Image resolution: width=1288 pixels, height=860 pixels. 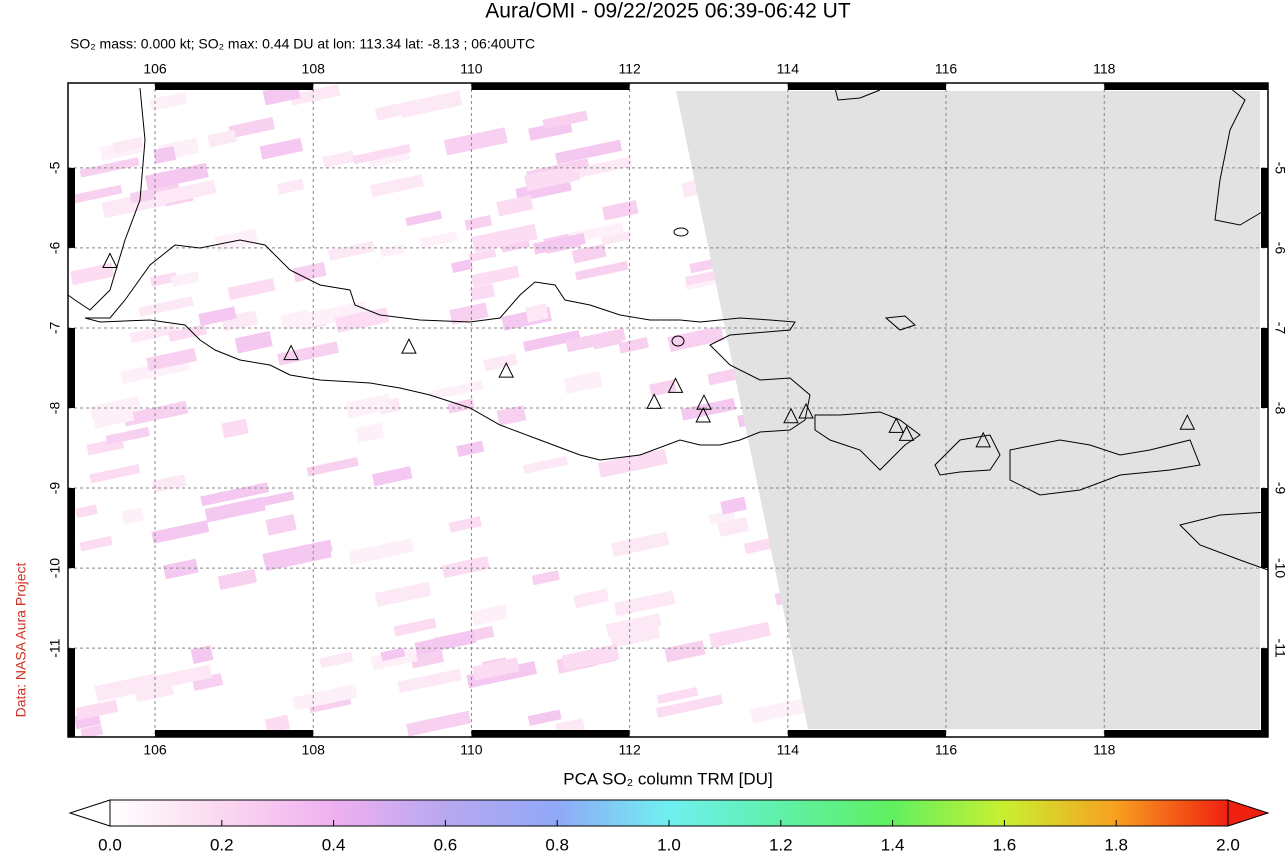 What do you see at coordinates (471, 69) in the screenshot?
I see `x-tick-label: 110` at bounding box center [471, 69].